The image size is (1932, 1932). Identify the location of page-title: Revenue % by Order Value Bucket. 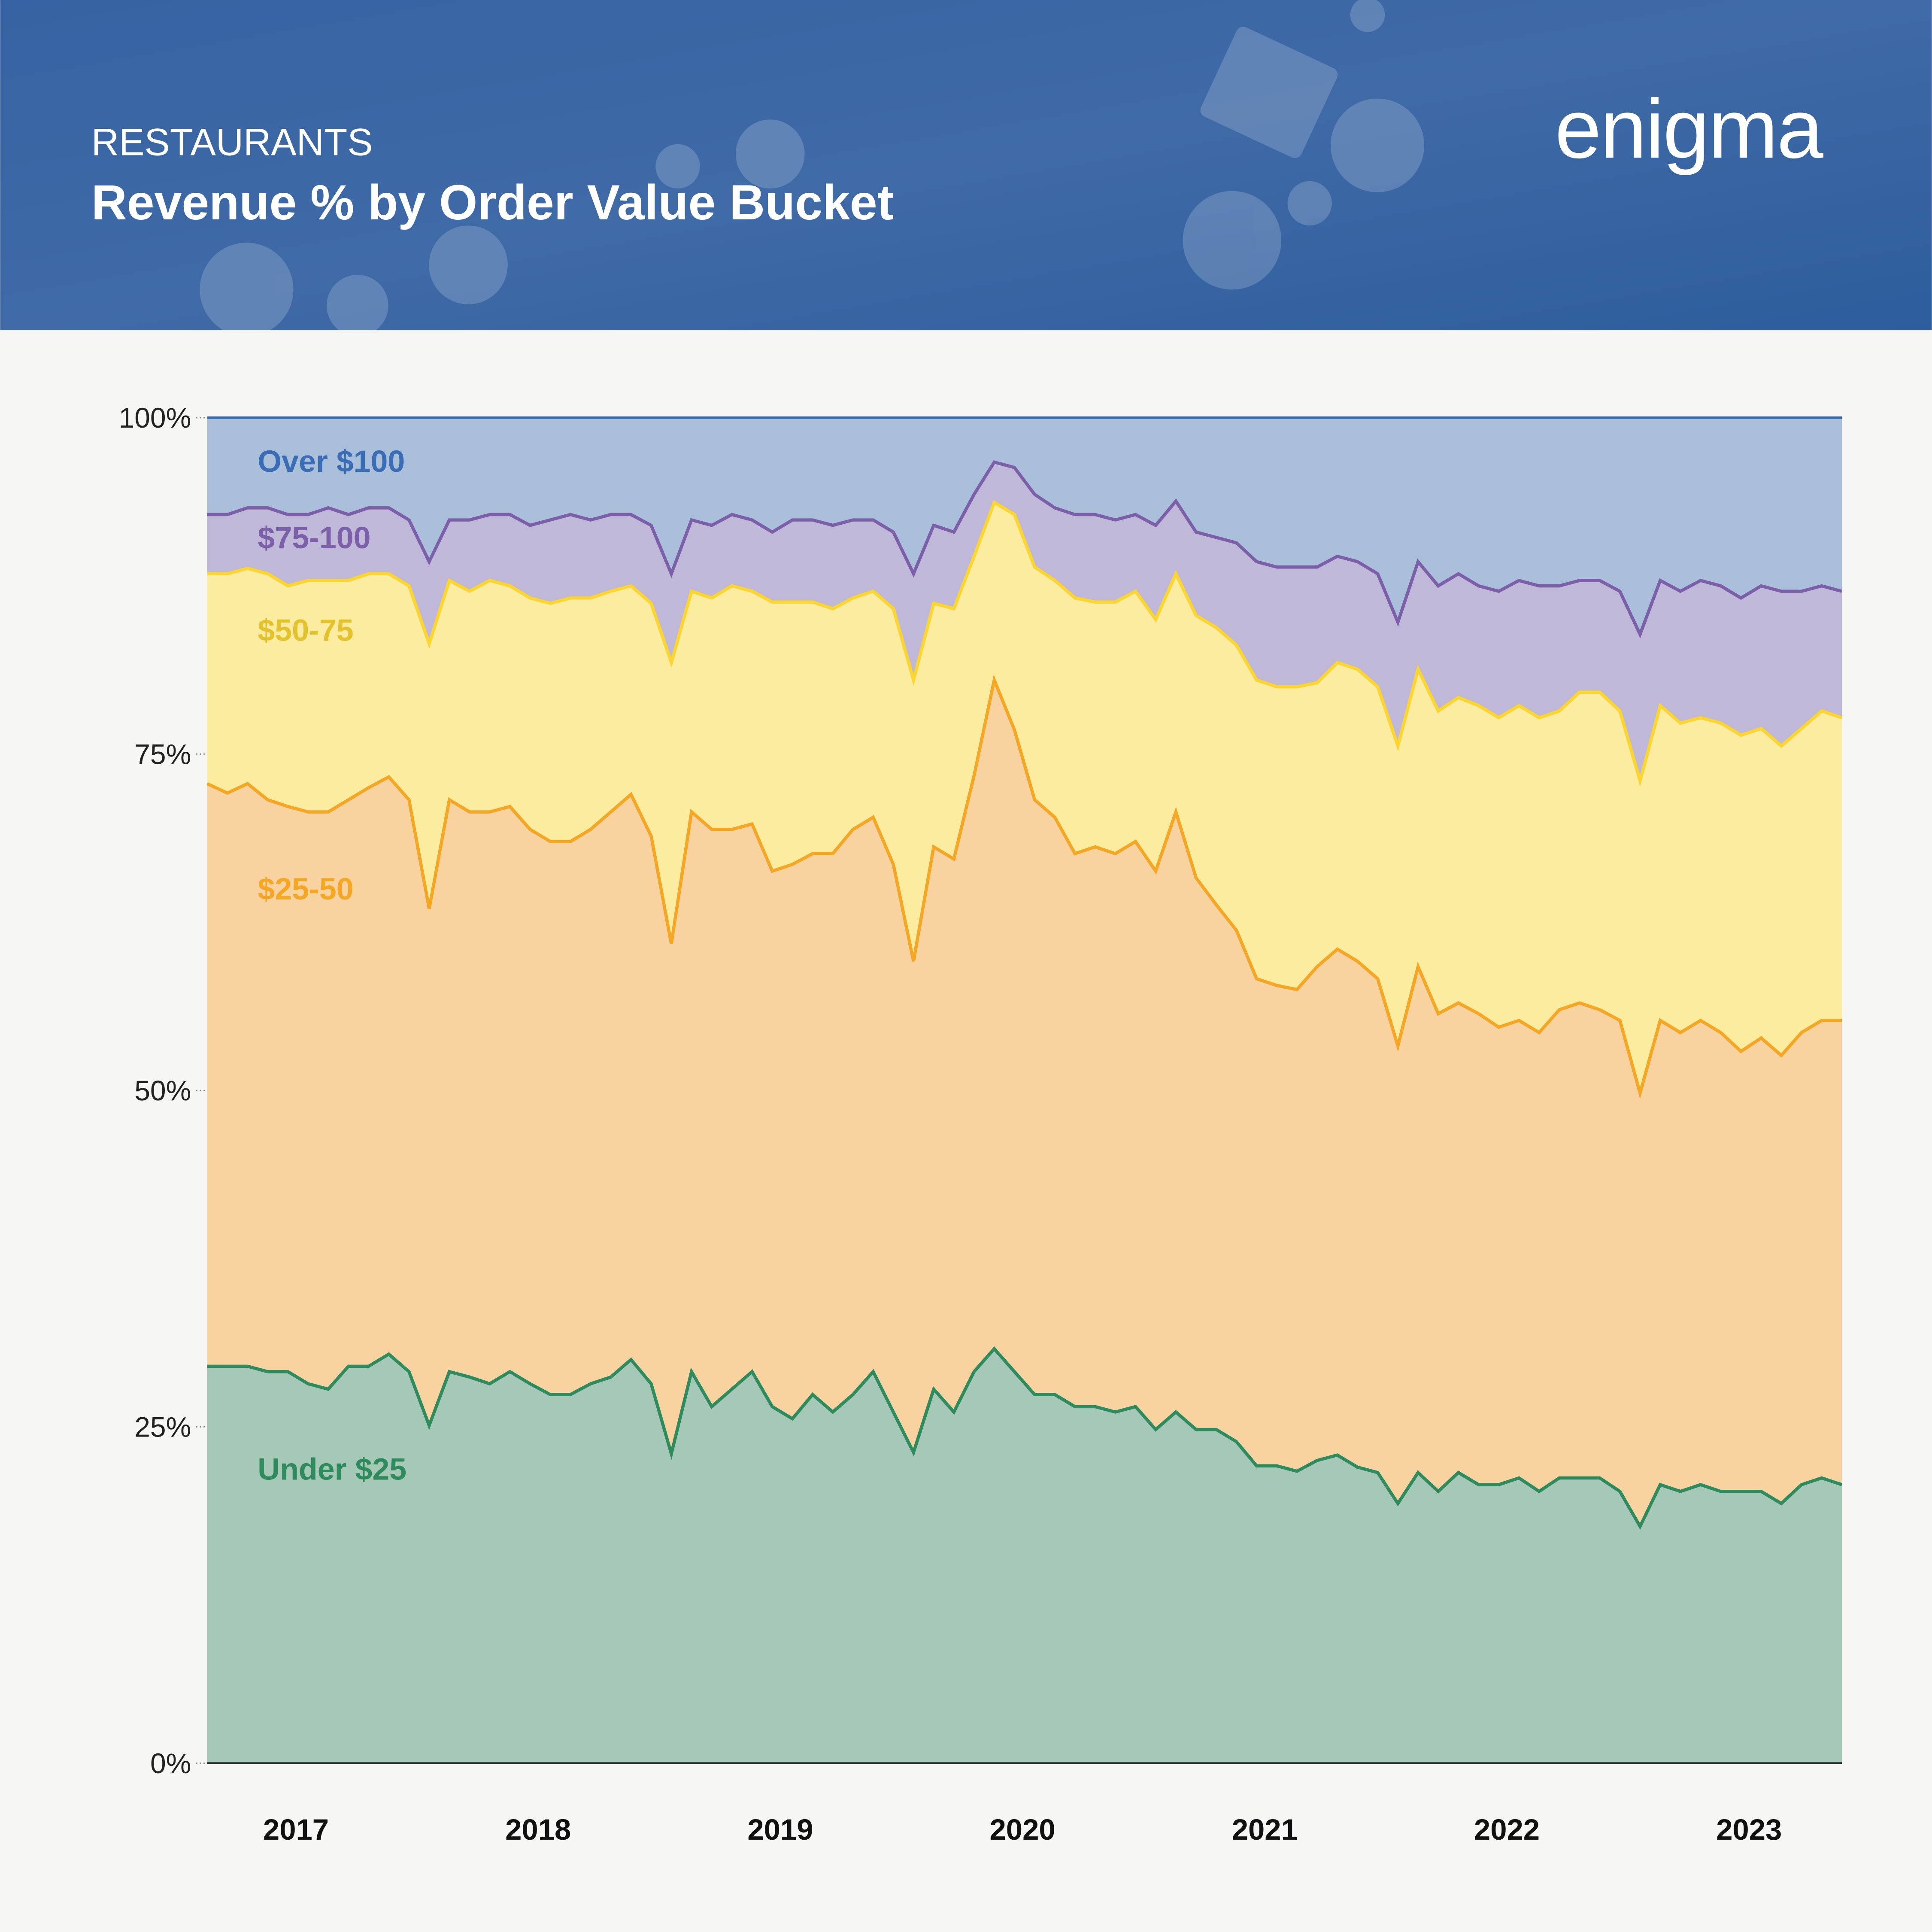
(492, 202).